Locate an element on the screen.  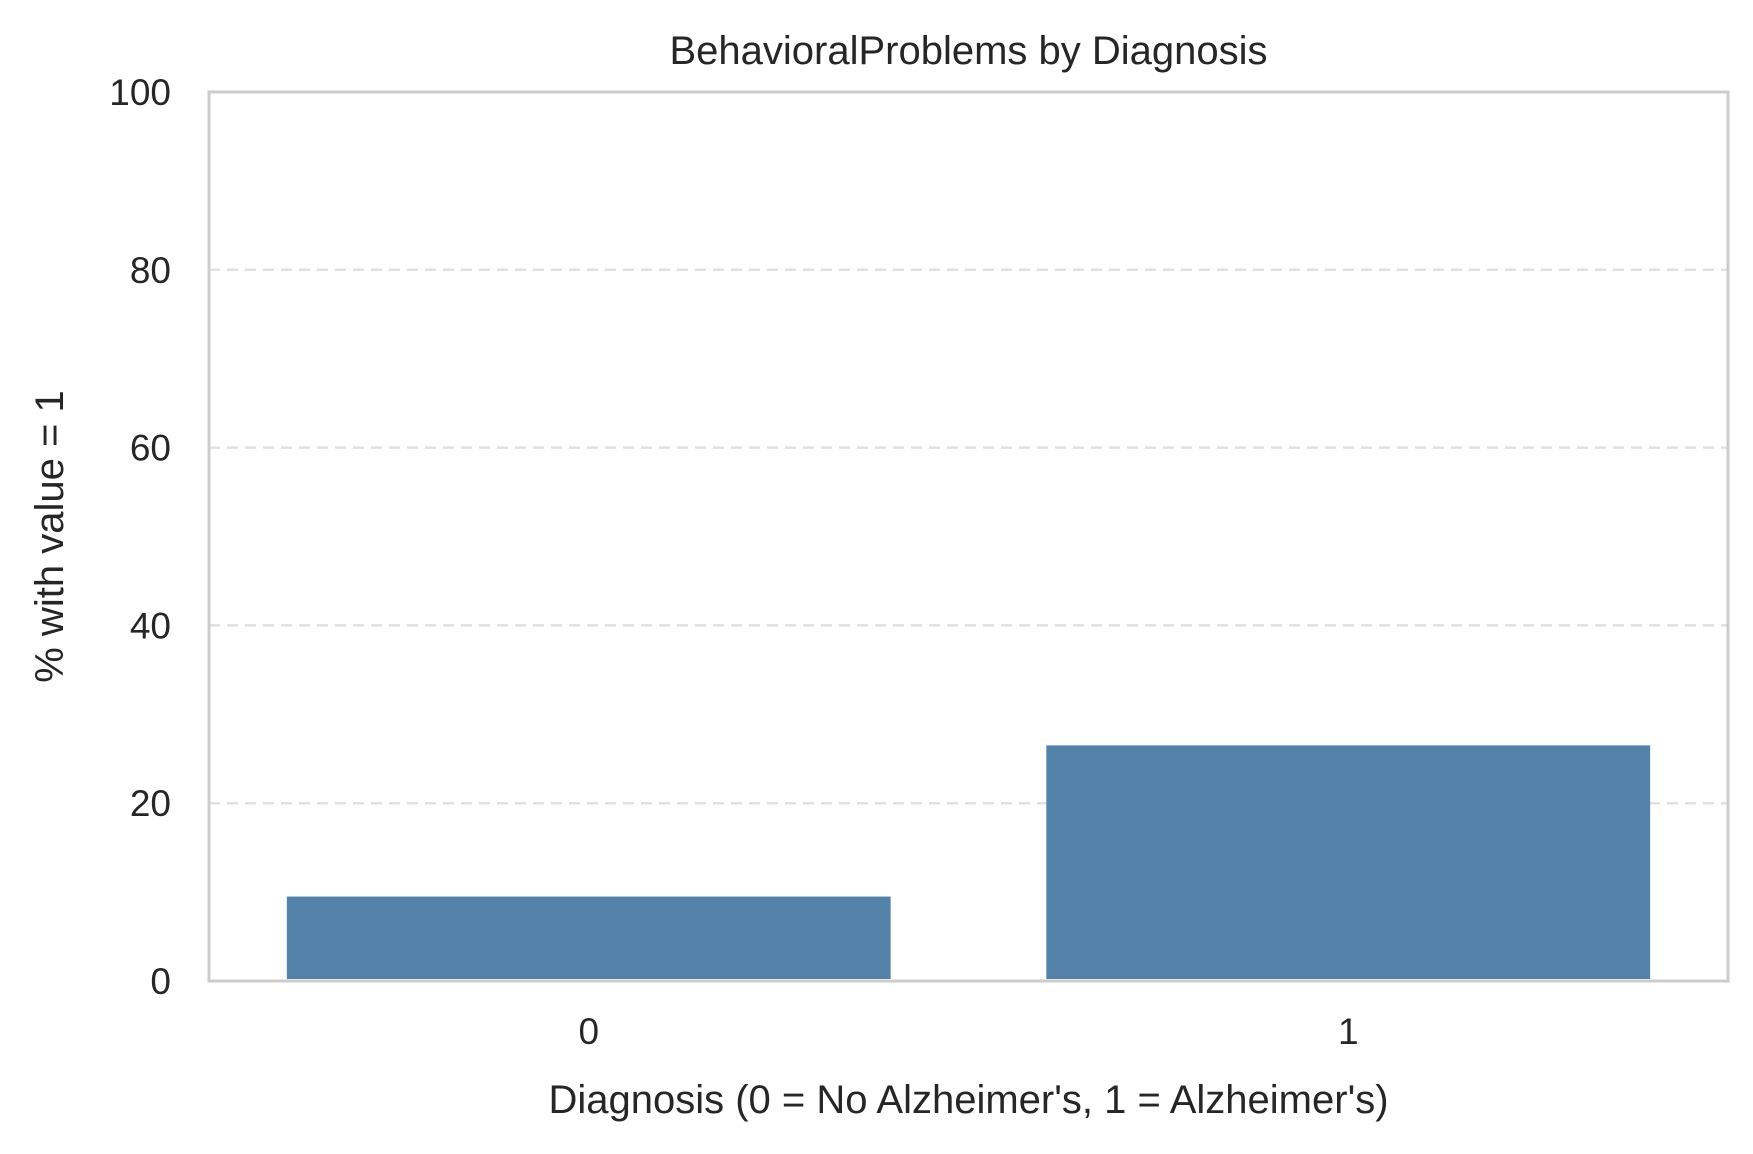
y-tick-label: 60 is located at coordinates (150, 448).